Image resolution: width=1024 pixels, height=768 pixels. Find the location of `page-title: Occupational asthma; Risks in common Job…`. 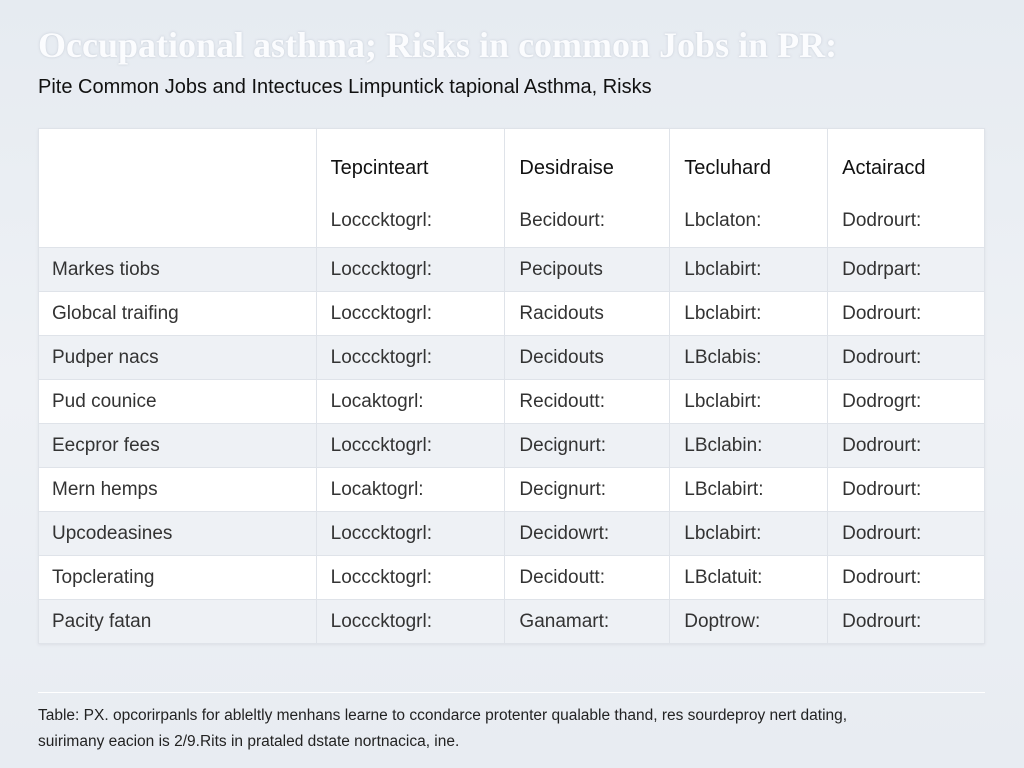

page-title: Occupational asthma; Risks in common Job… is located at coordinates (438, 45).